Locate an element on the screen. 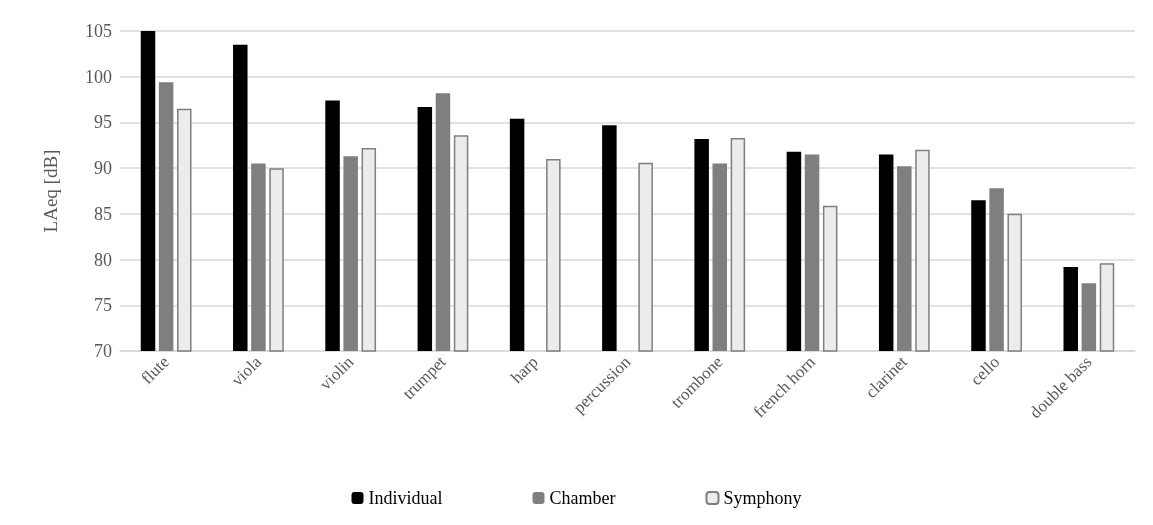 This screenshot has width=1153, height=525. legend-label: Individual is located at coordinates (405, 498).